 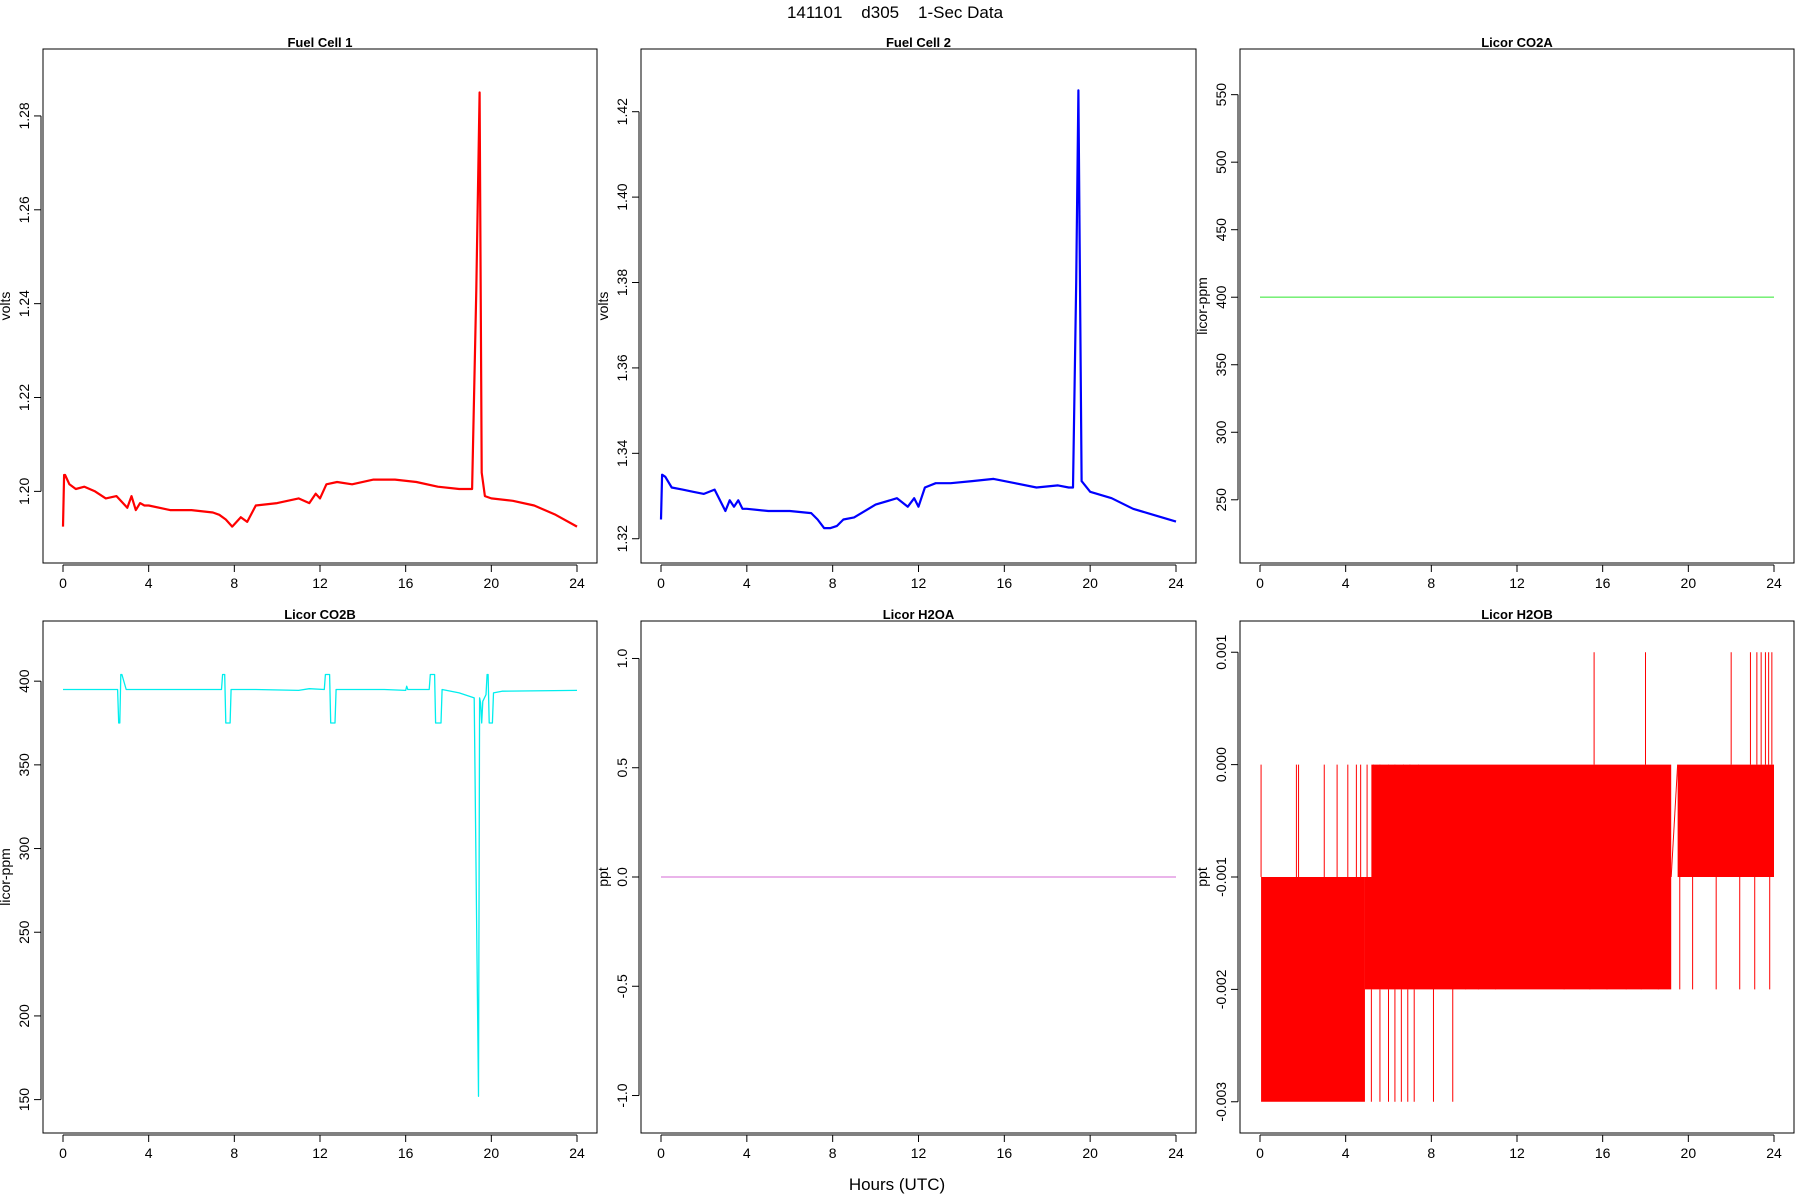 What do you see at coordinates (747, 583) in the screenshot?
I see `panel-fuel-cell-2-x-tick-label: 4` at bounding box center [747, 583].